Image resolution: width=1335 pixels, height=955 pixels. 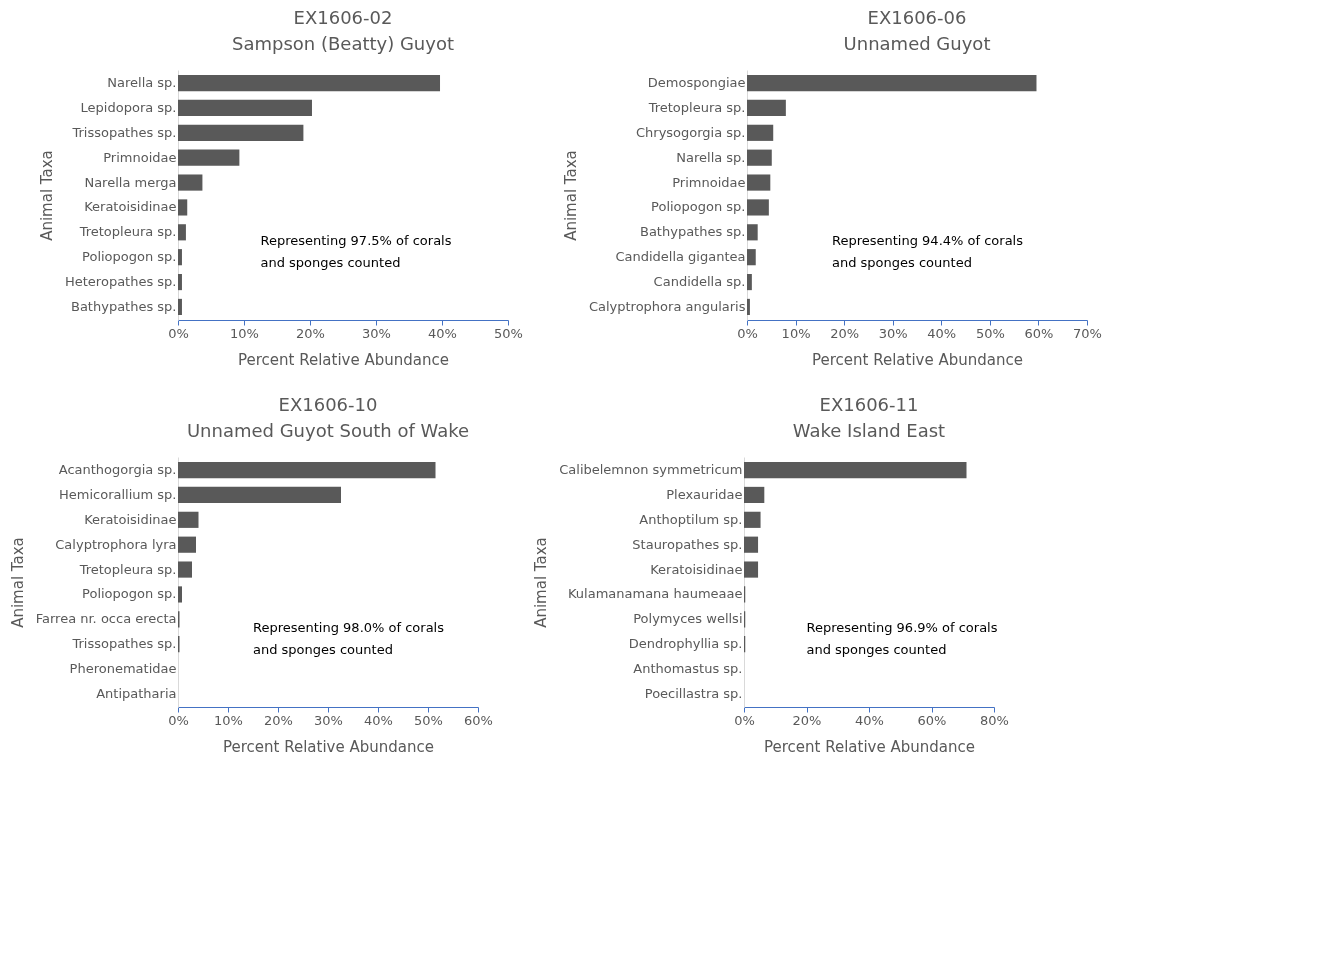 What do you see at coordinates (118, 494) in the screenshot?
I see `y-tick-label: Hemicorallium sp.` at bounding box center [118, 494].